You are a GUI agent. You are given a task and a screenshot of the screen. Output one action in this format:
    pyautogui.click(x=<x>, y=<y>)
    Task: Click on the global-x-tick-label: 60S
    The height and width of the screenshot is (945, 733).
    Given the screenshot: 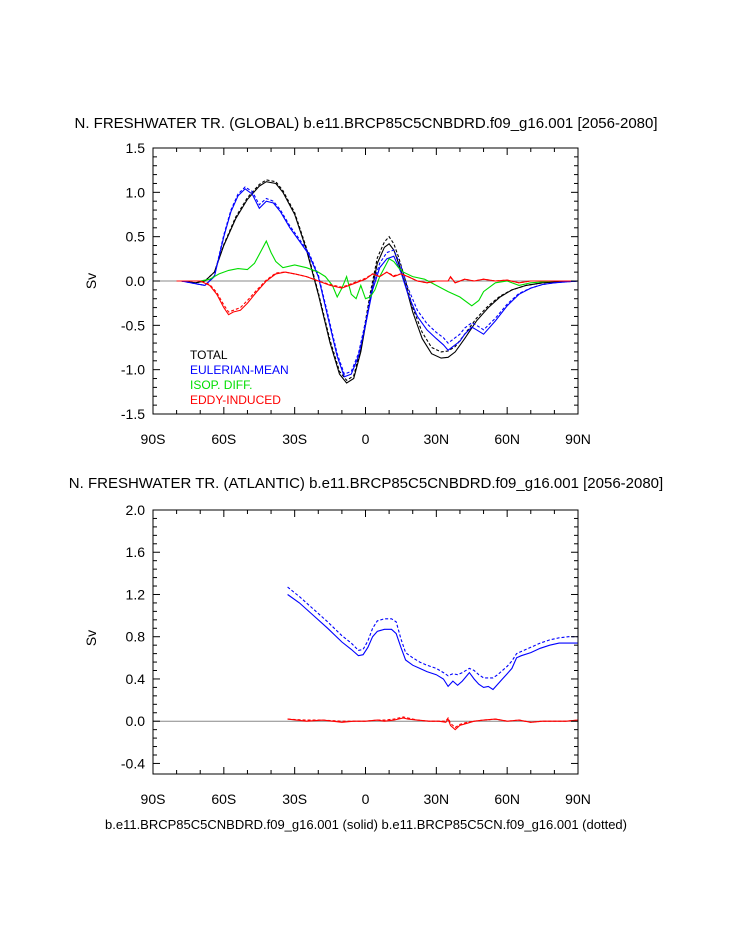 What is the action you would take?
    pyautogui.click(x=223, y=439)
    